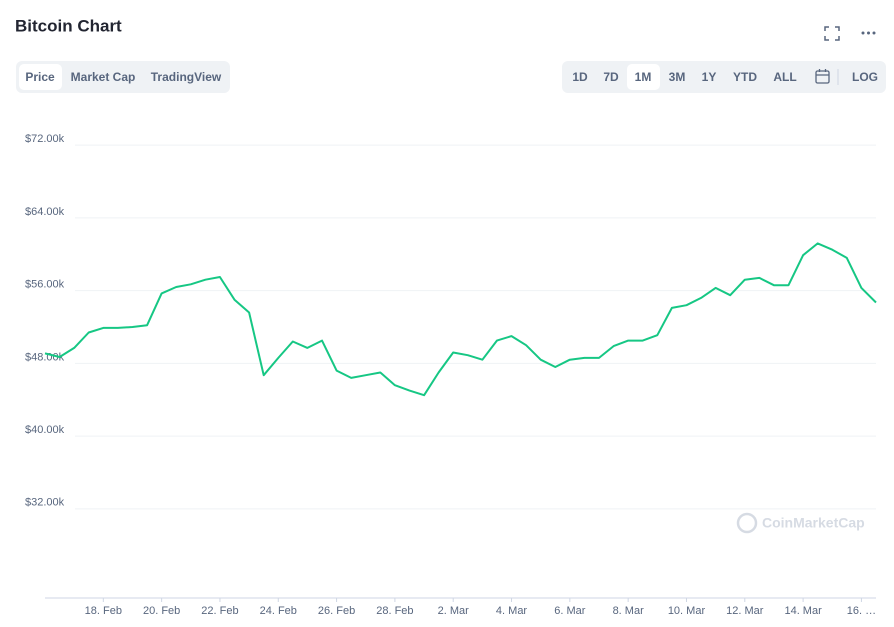 Image resolution: width=894 pixels, height=627 pixels. Describe the element at coordinates (68, 25) in the screenshot. I see `chart-title: Bitcoin Chart` at that location.